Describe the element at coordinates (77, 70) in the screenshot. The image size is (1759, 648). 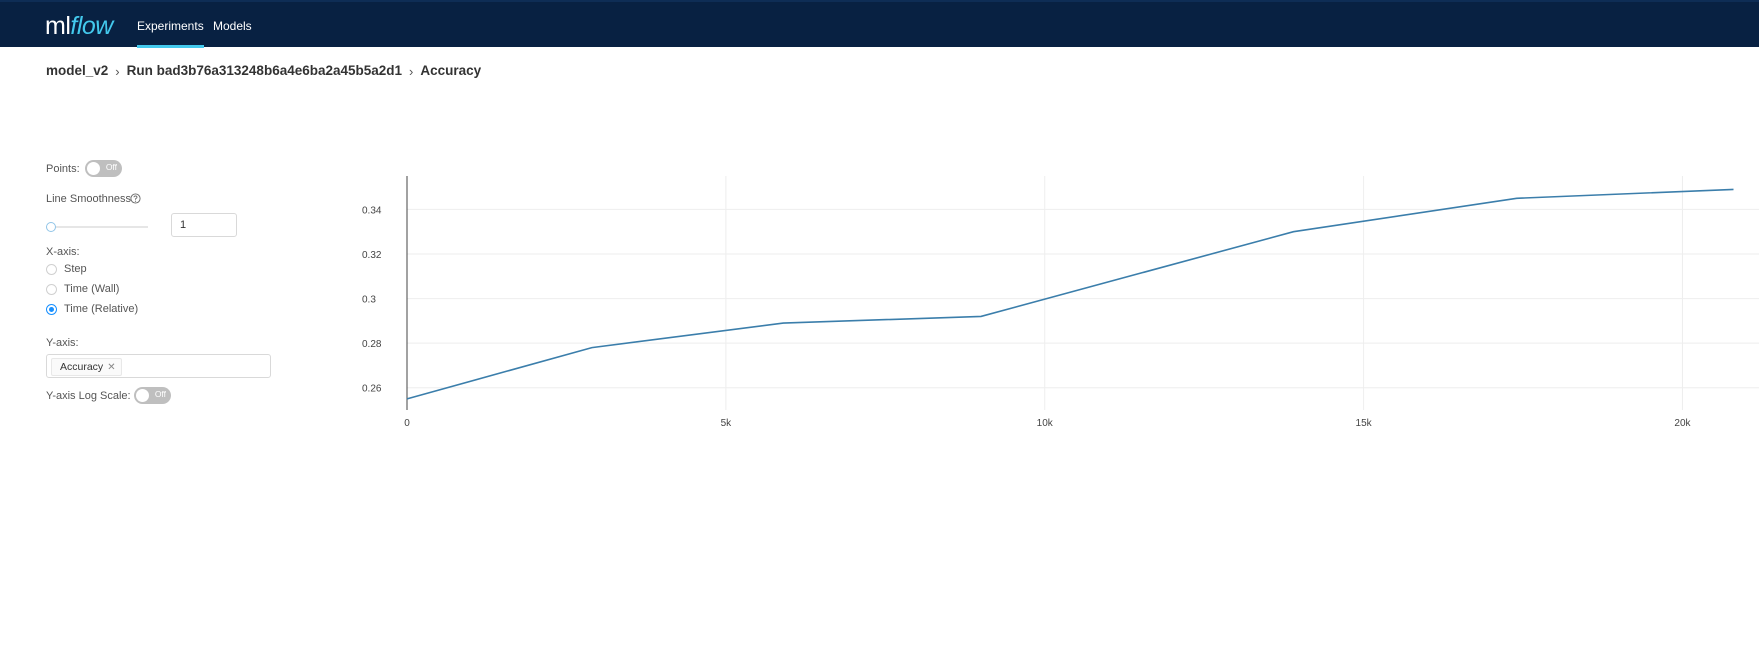
I see `breadcrumb-experiment: model_v2` at that location.